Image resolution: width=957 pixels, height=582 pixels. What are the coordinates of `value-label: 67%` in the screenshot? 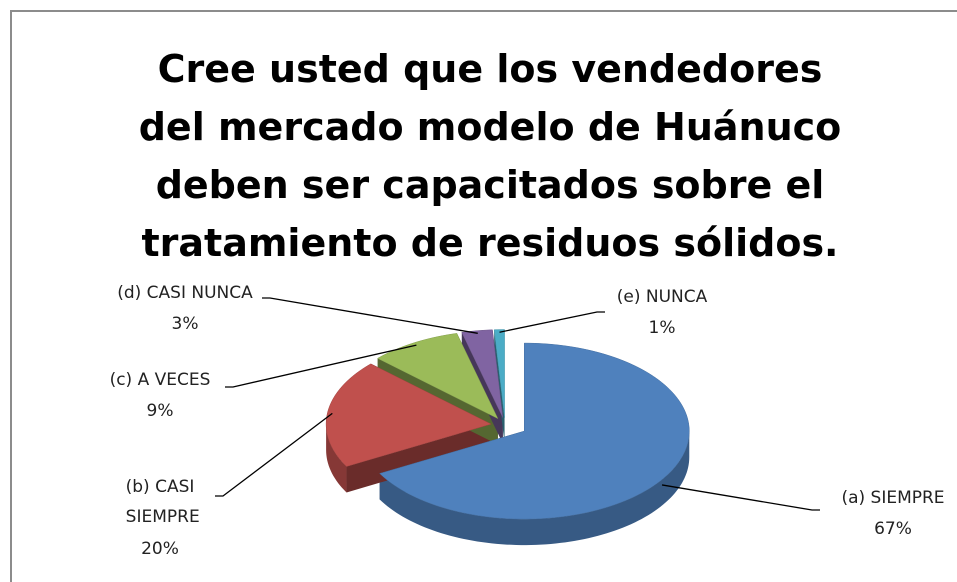 It's located at (893, 529).